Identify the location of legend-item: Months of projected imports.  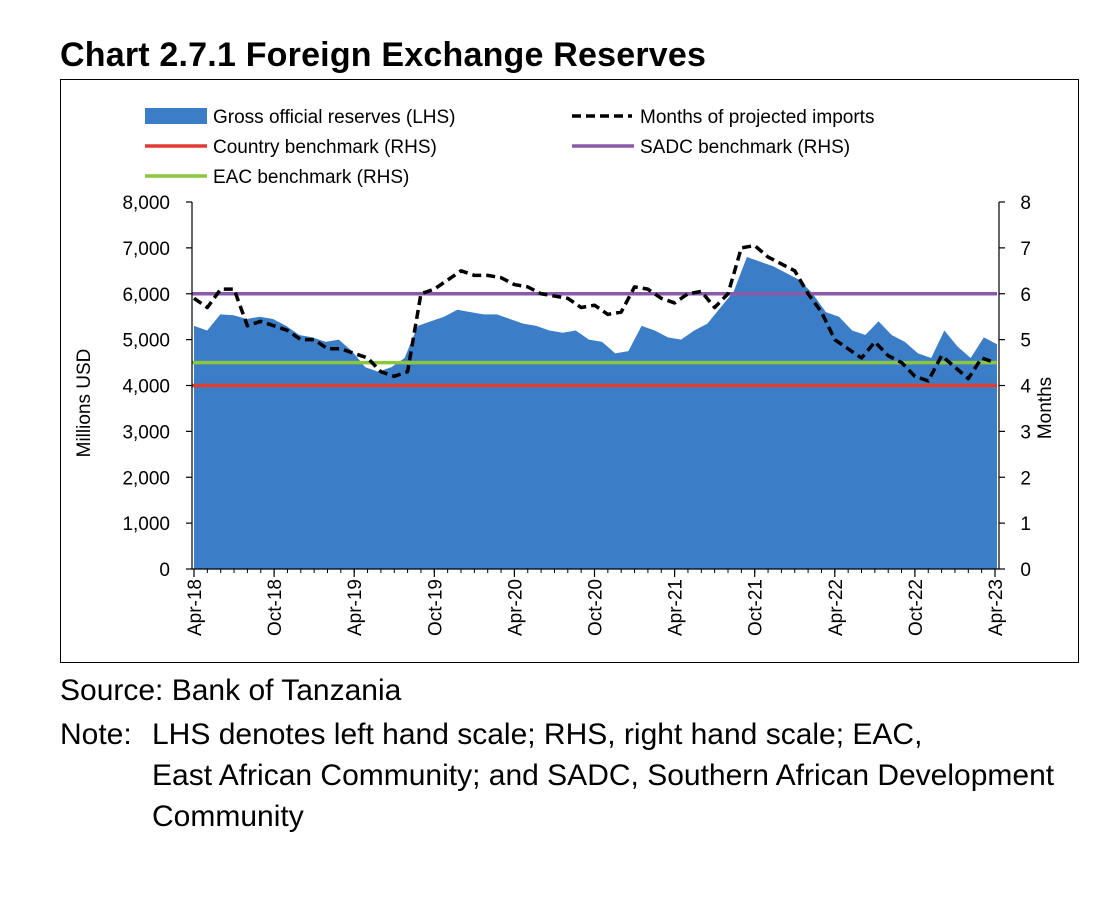
(723, 117).